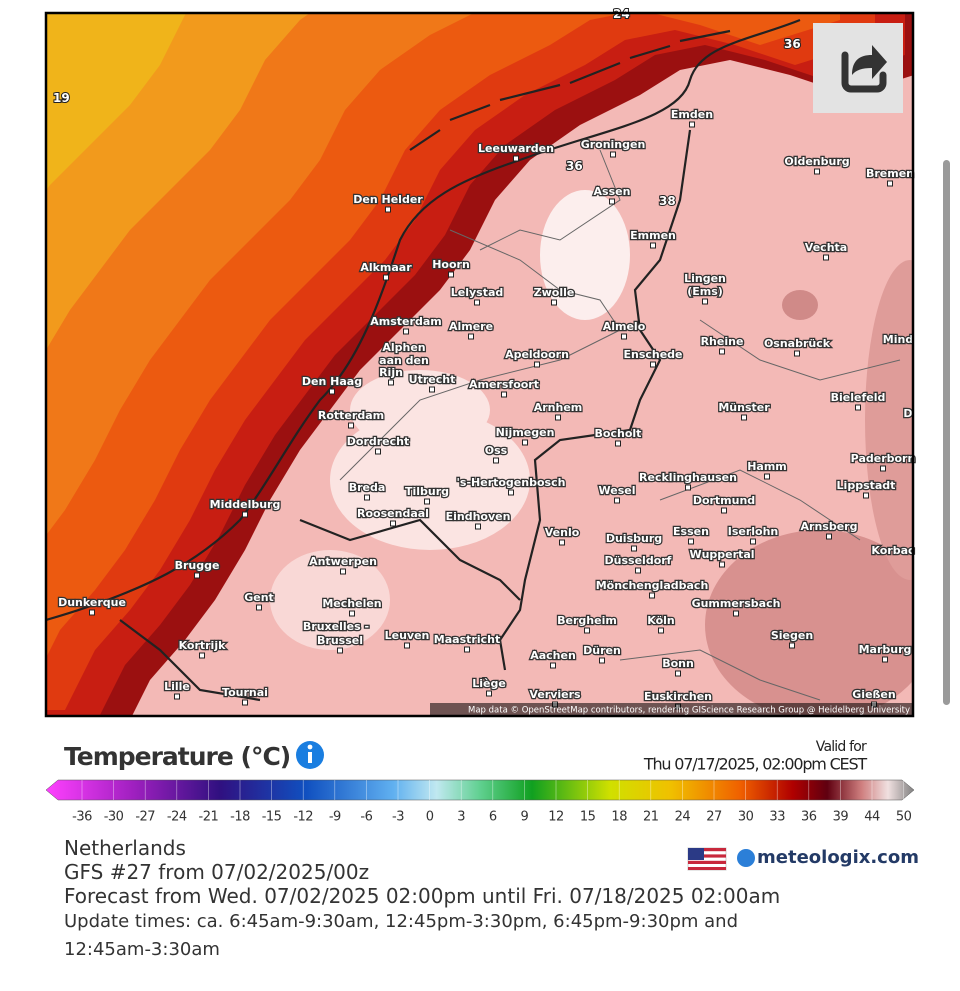 The height and width of the screenshot is (991, 960). Describe the element at coordinates (245, 692) in the screenshot. I see `city-label: Tournai` at that location.